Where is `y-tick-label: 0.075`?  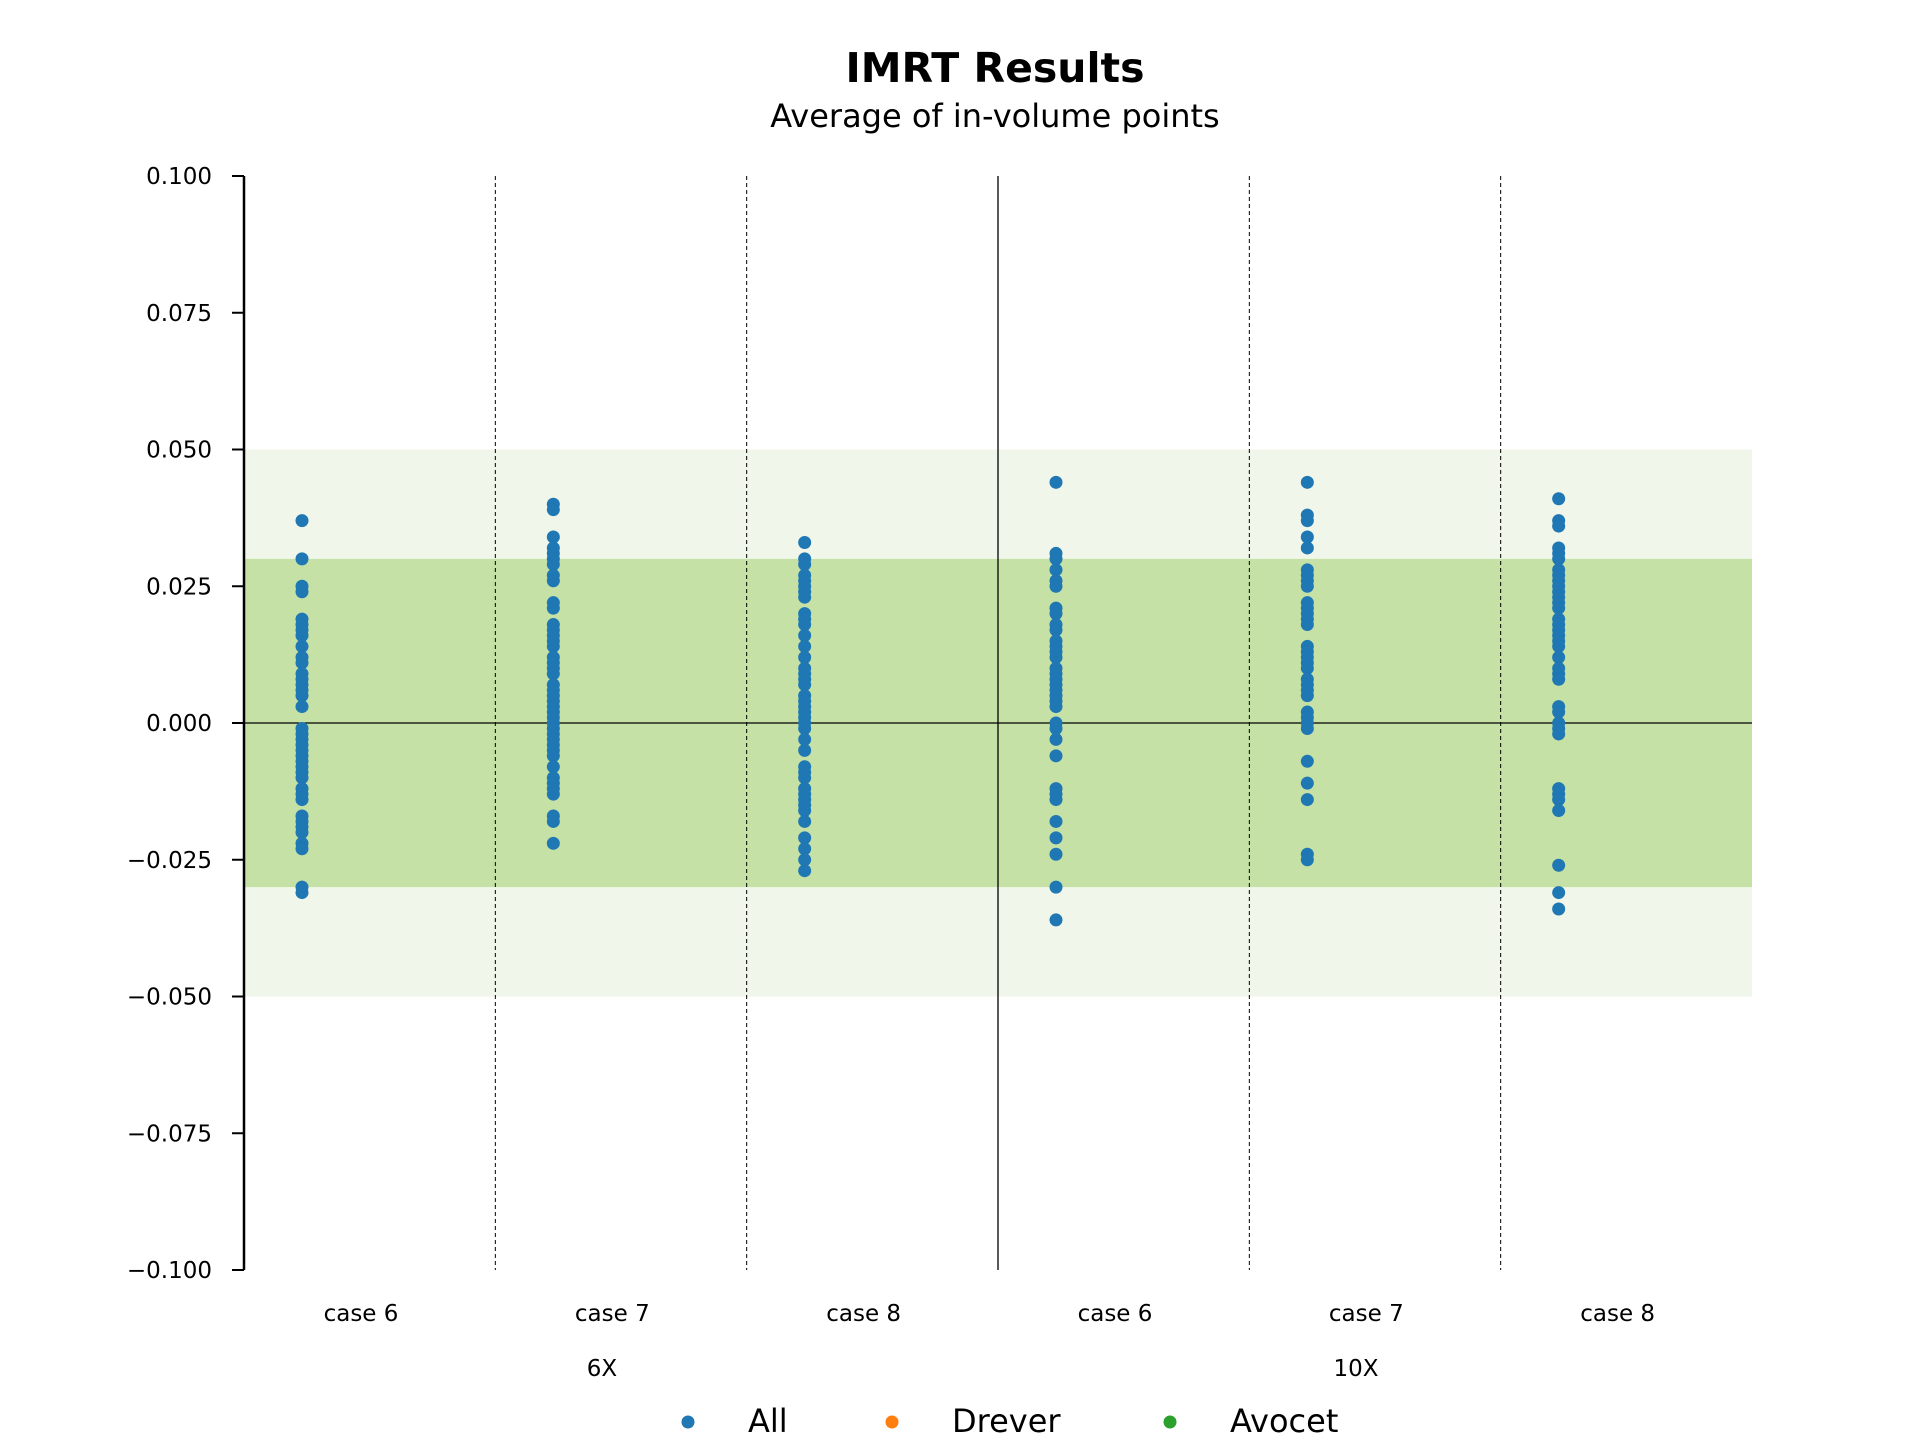 y-tick-label: 0.075 is located at coordinates (179, 314).